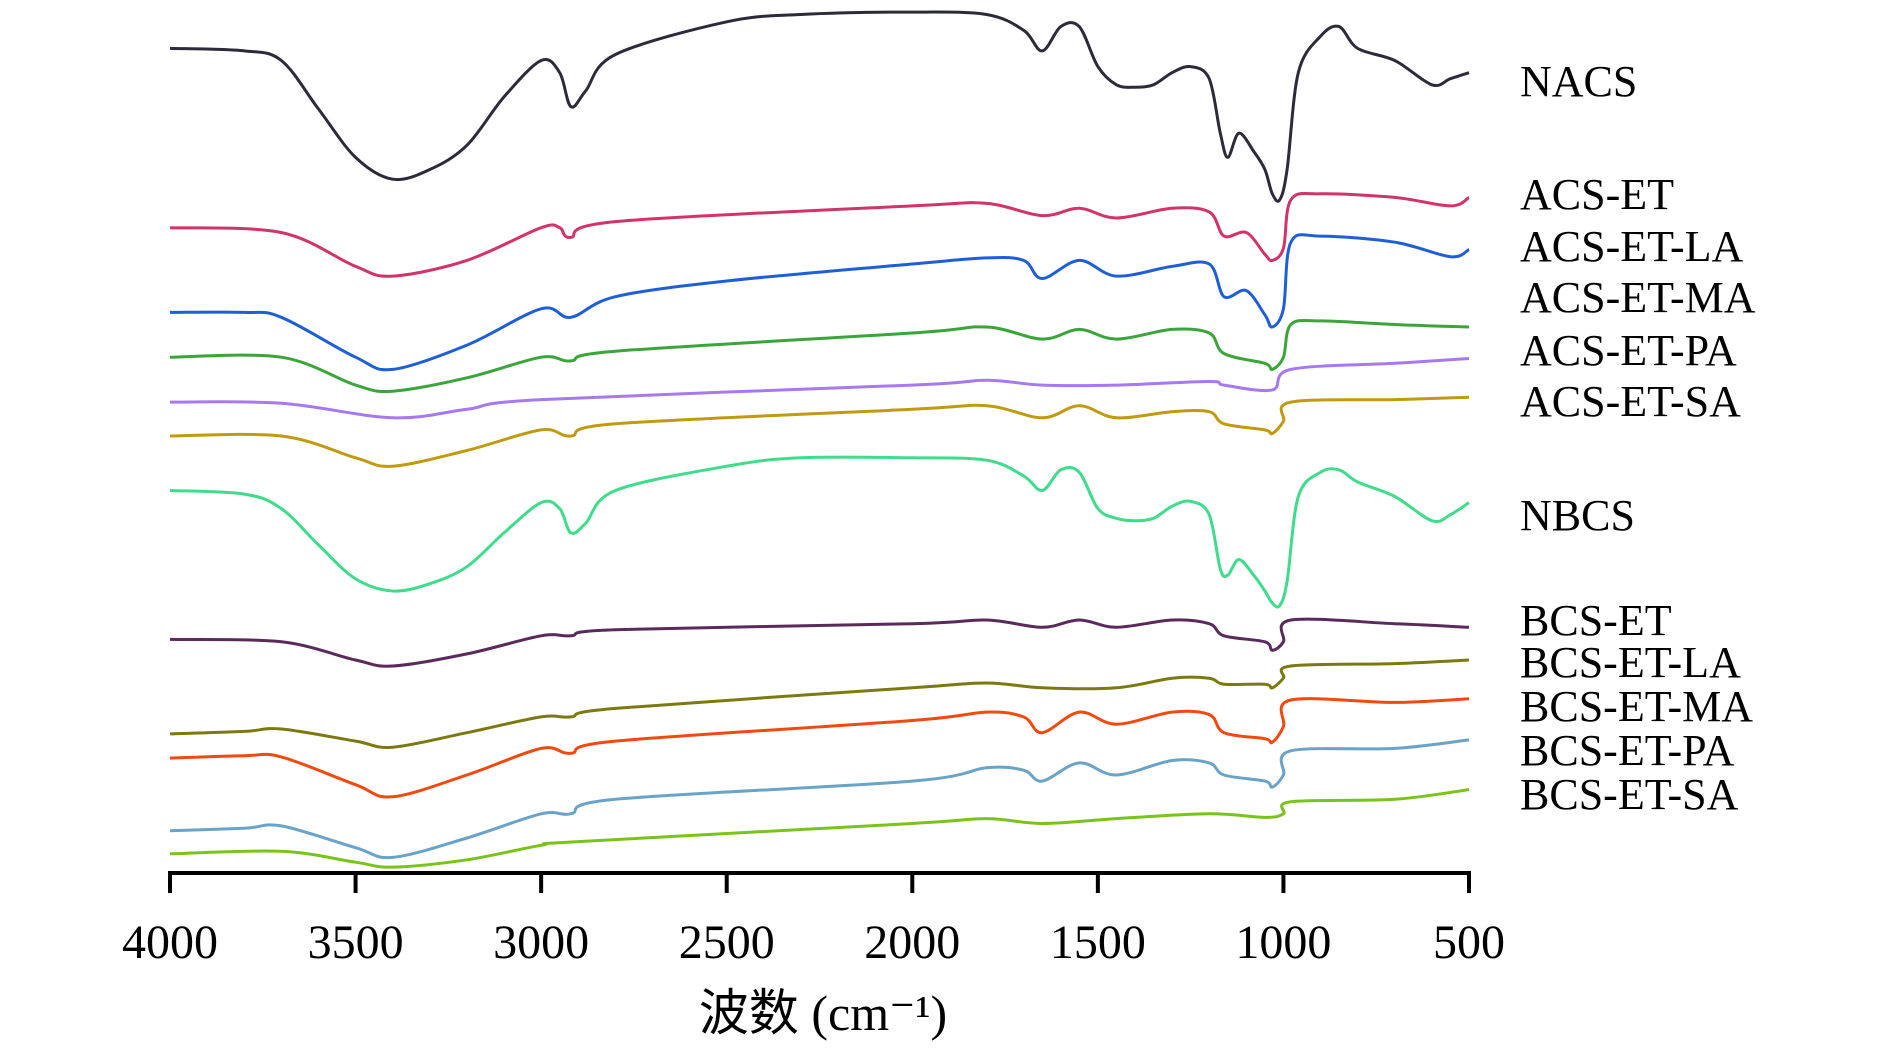  What do you see at coordinates (1596, 620) in the screenshot?
I see `series-label-bcs-et: BCS-ET` at bounding box center [1596, 620].